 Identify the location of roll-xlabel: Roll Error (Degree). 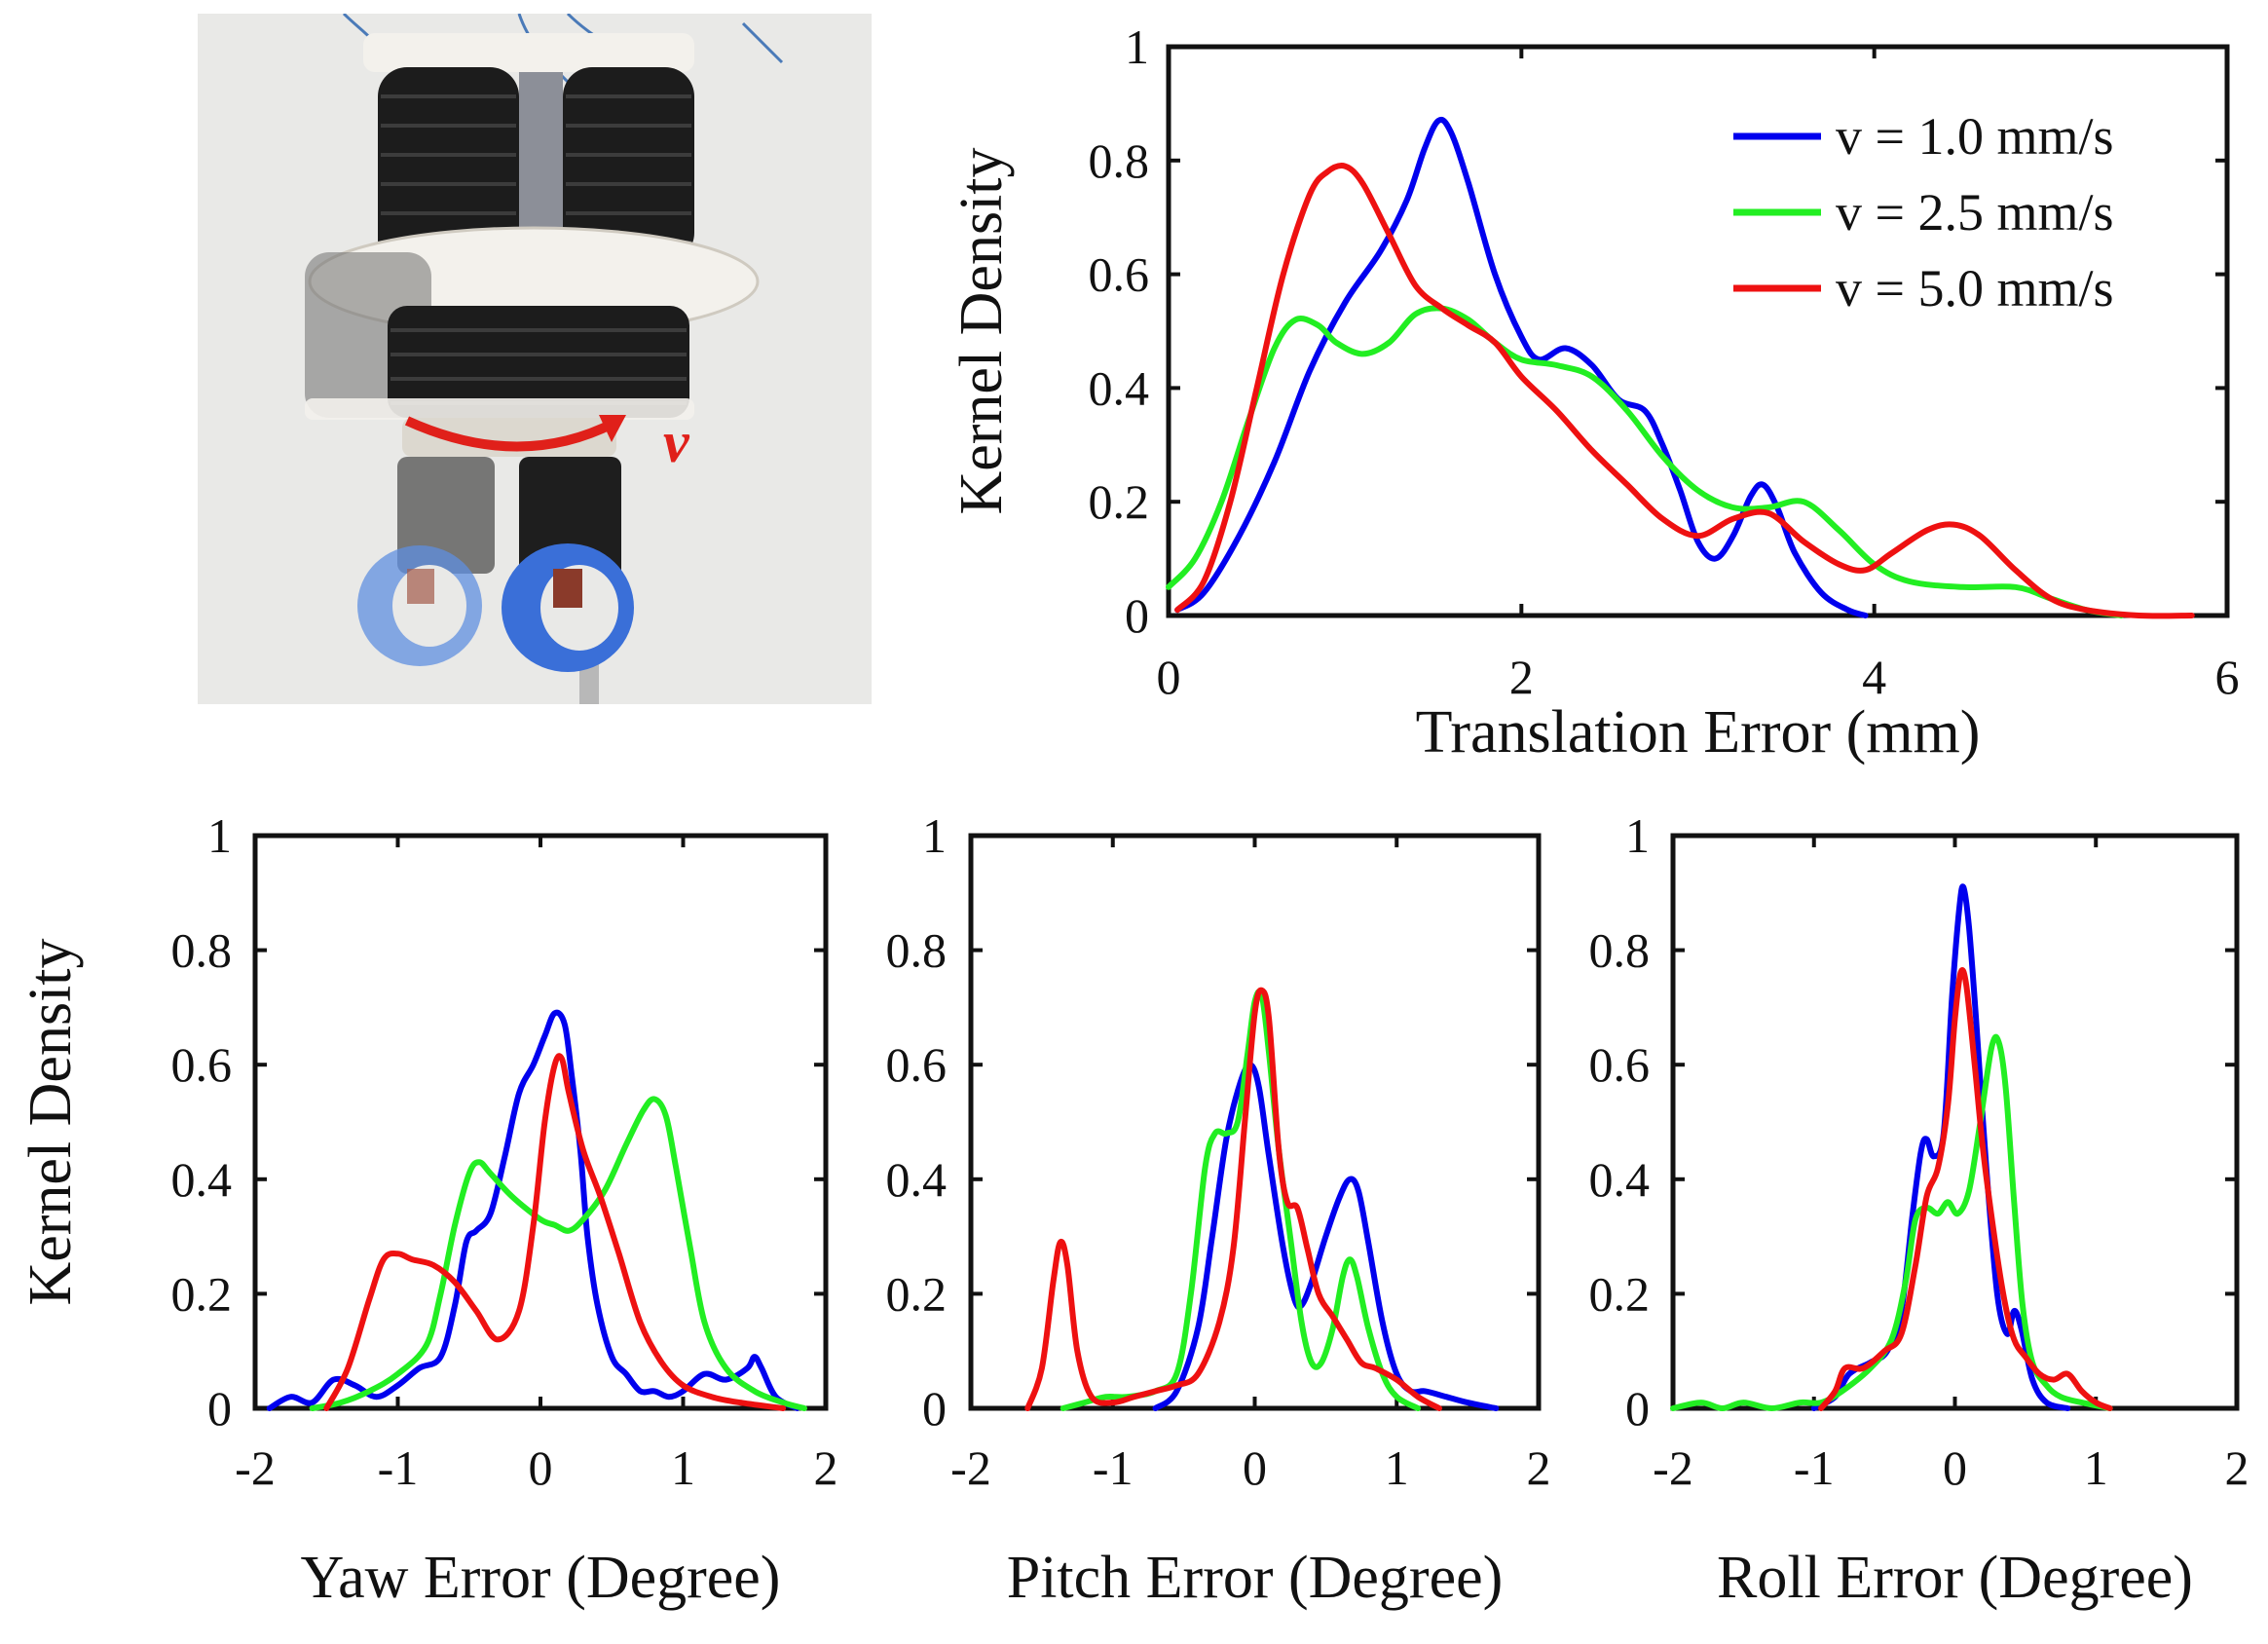
(1955, 1578).